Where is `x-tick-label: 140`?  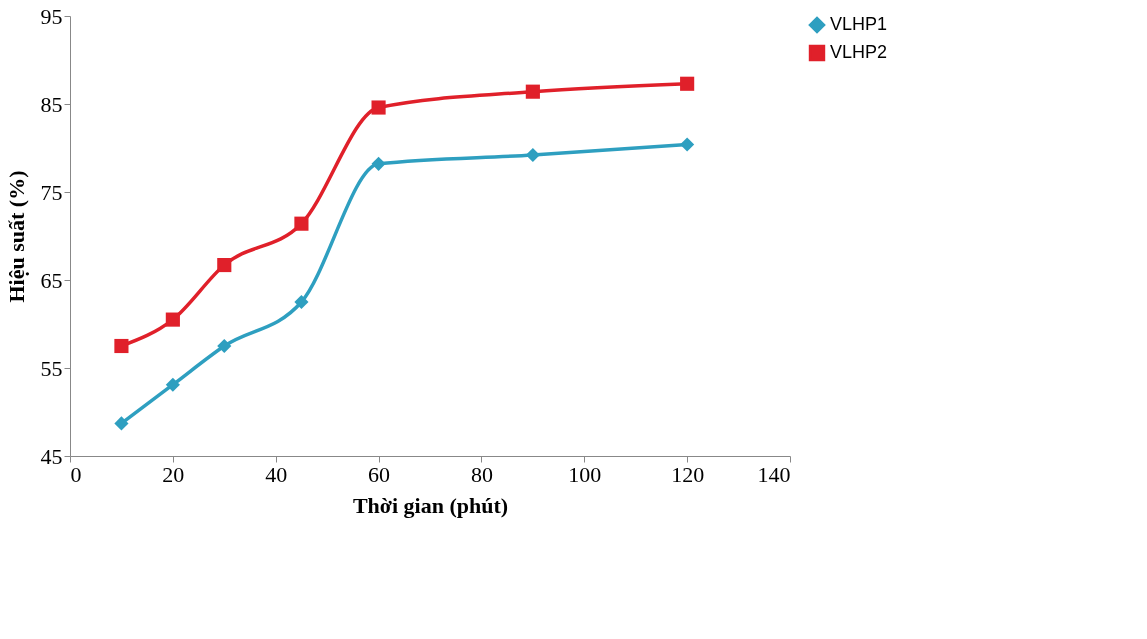 x-tick-label: 140 is located at coordinates (774, 474).